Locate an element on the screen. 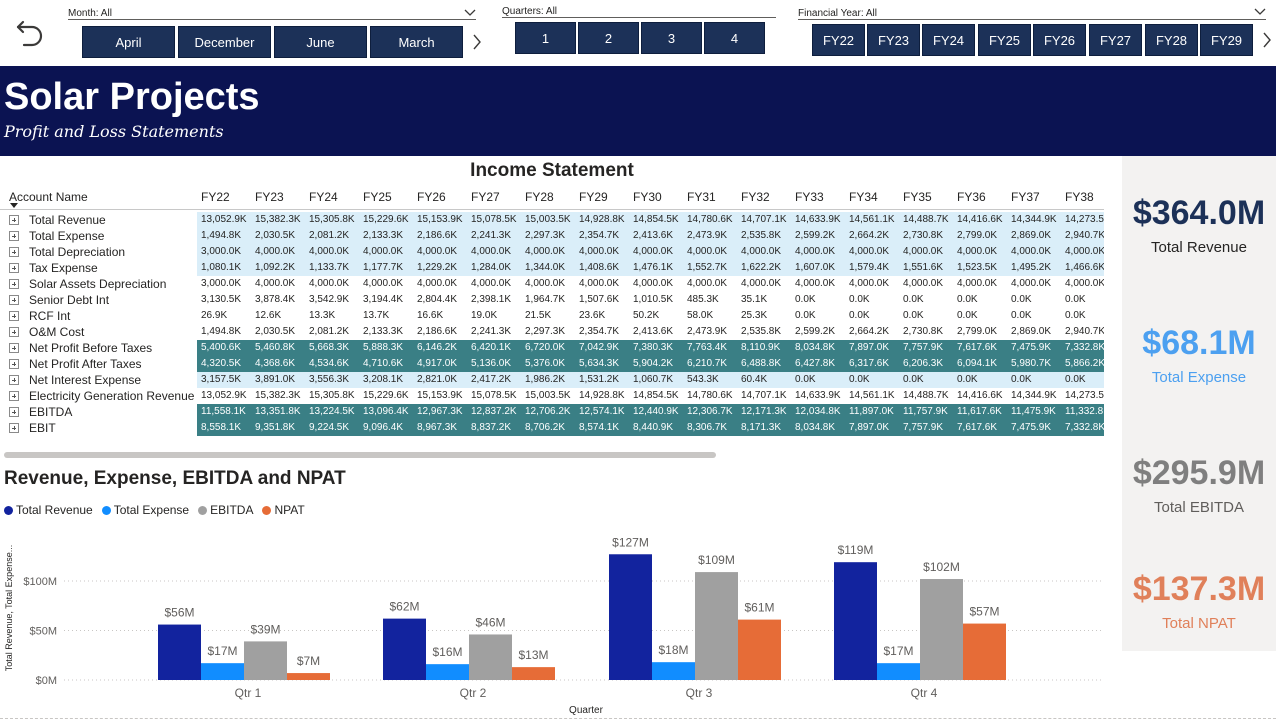 This screenshot has height=721, width=1276. year-column-header: FY29 is located at coordinates (593, 197).